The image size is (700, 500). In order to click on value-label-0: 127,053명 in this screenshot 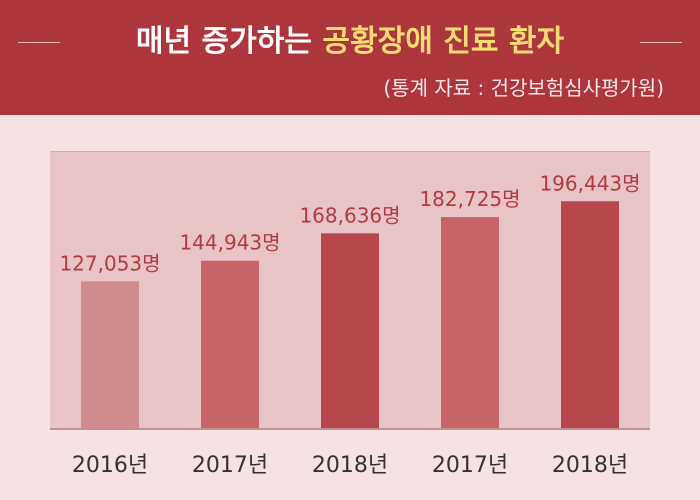, I will do `click(109, 263)`.